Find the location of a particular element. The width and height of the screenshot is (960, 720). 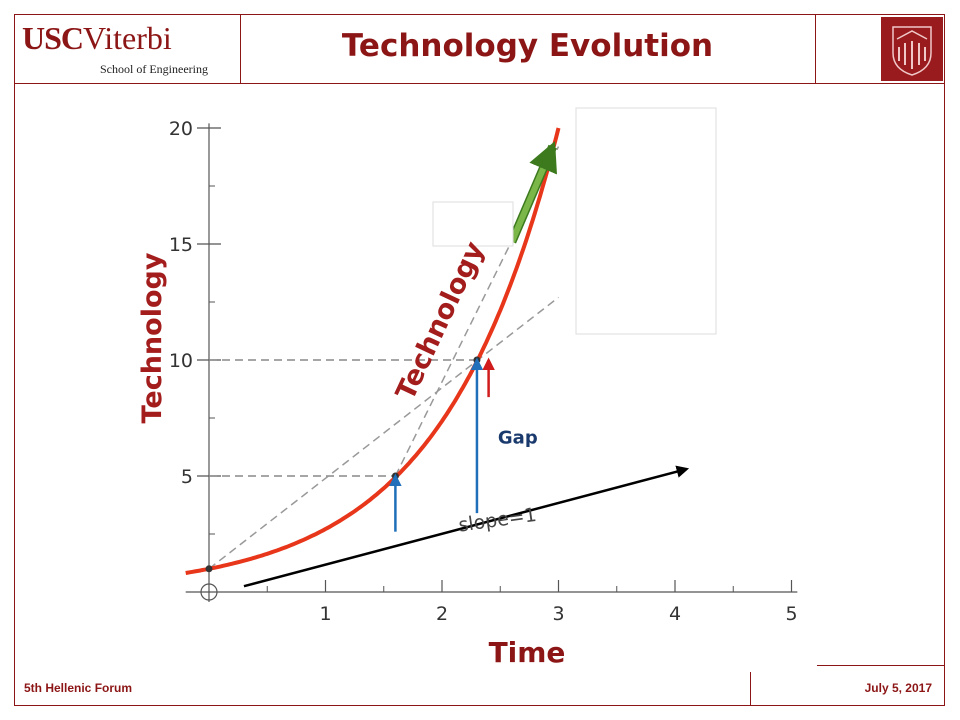

x-axis-label: Time is located at coordinates (527, 652).